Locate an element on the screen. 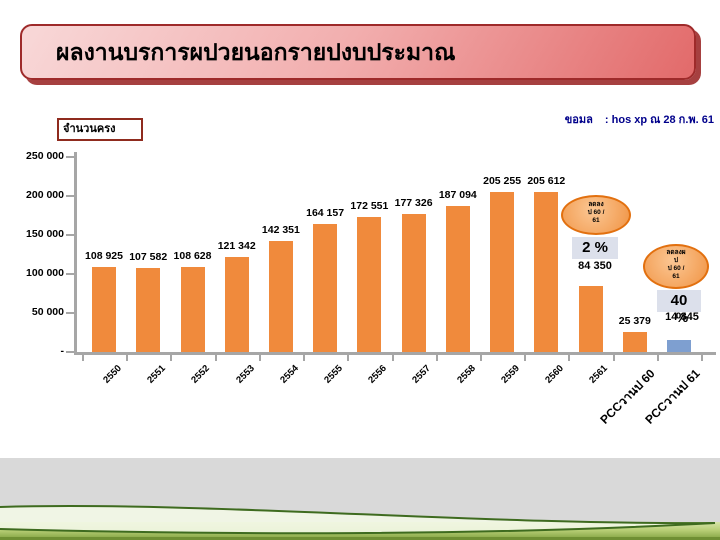 Image resolution: width=720 pixels, height=540 pixels. title-banner: ผลงานบรการผปวยนอกรายปงบประมาณ is located at coordinates (358, 52).